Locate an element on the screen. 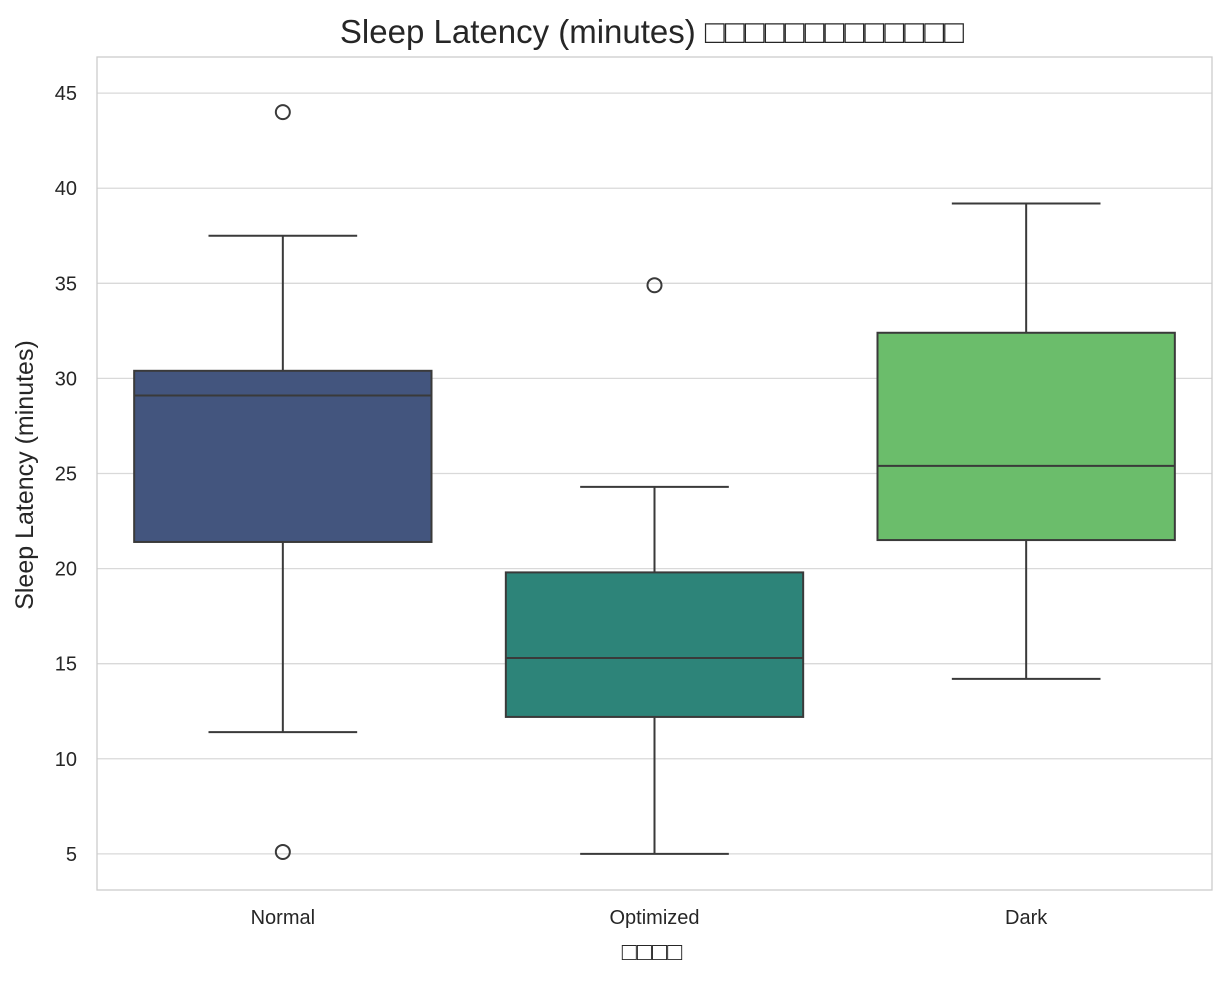  x-axis-label: □□□□ is located at coordinates (652, 952).